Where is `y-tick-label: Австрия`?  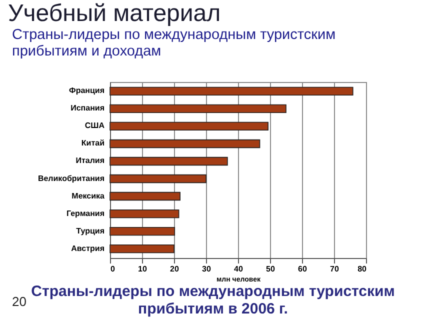
y-tick-label: Австрия is located at coordinates (88, 248).